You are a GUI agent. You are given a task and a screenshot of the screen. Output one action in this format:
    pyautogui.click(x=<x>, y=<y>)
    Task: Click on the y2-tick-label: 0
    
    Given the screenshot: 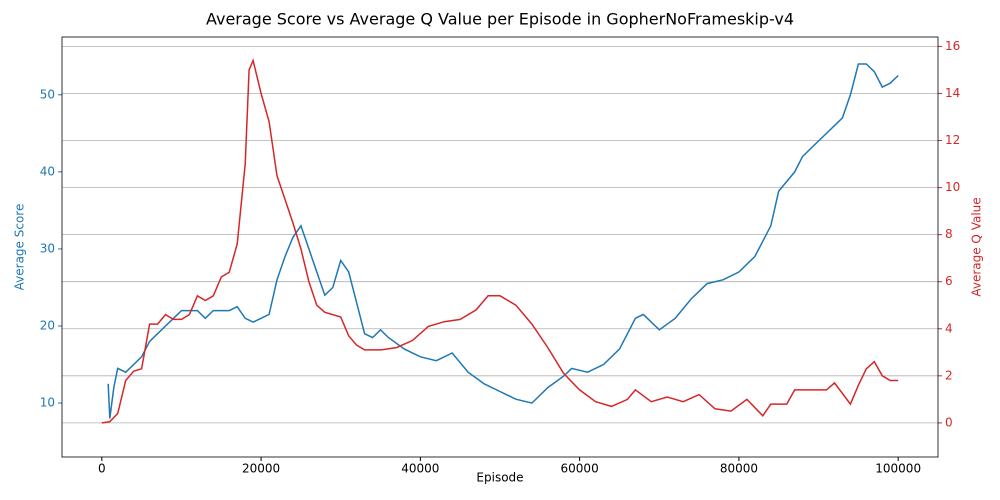 What is the action you would take?
    pyautogui.click(x=949, y=422)
    